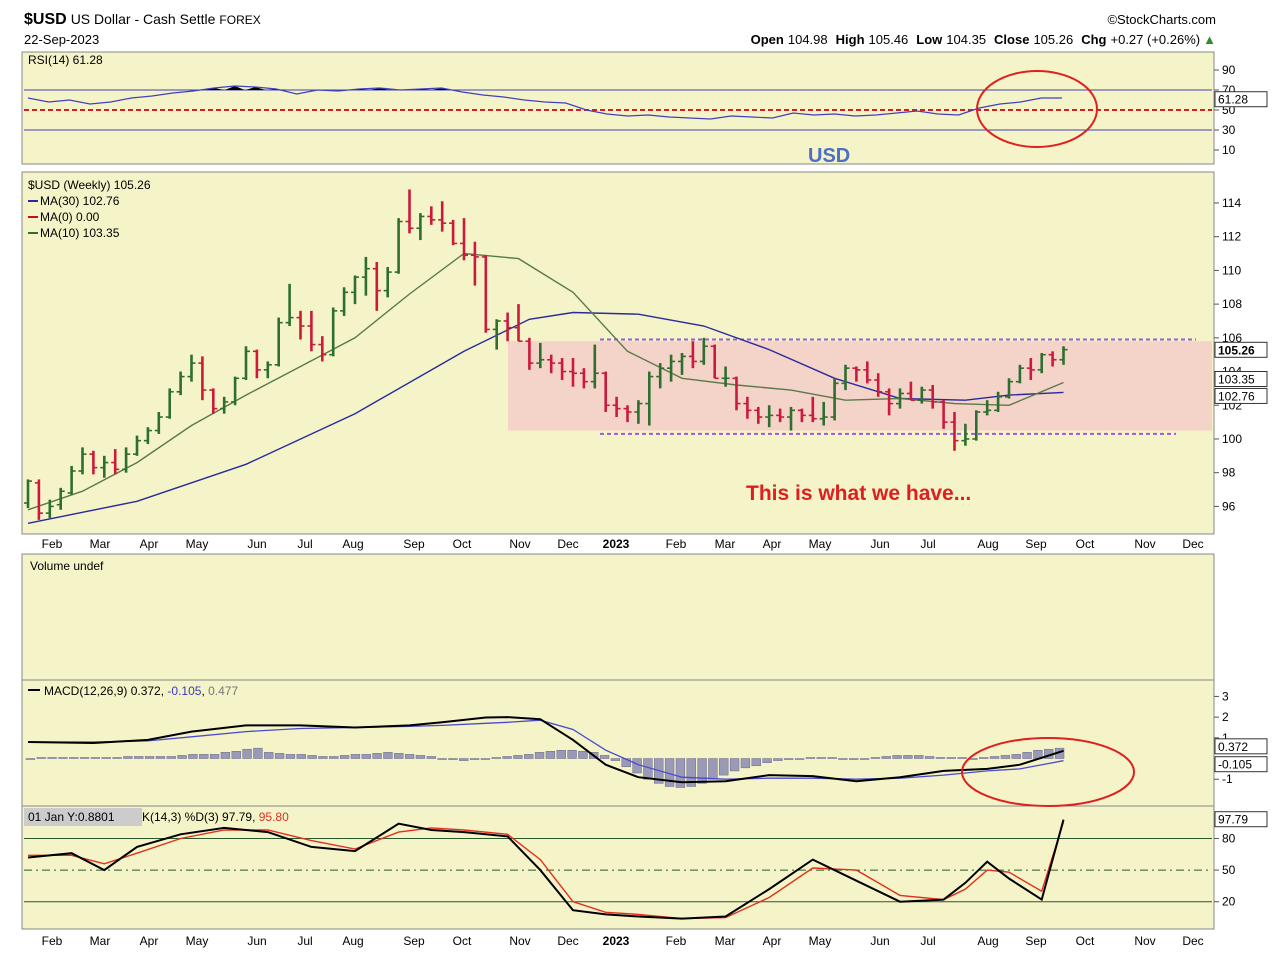 The height and width of the screenshot is (959, 1275). Describe the element at coordinates (987, 941) in the screenshot. I see `bottom-x-tick: Aug` at that location.